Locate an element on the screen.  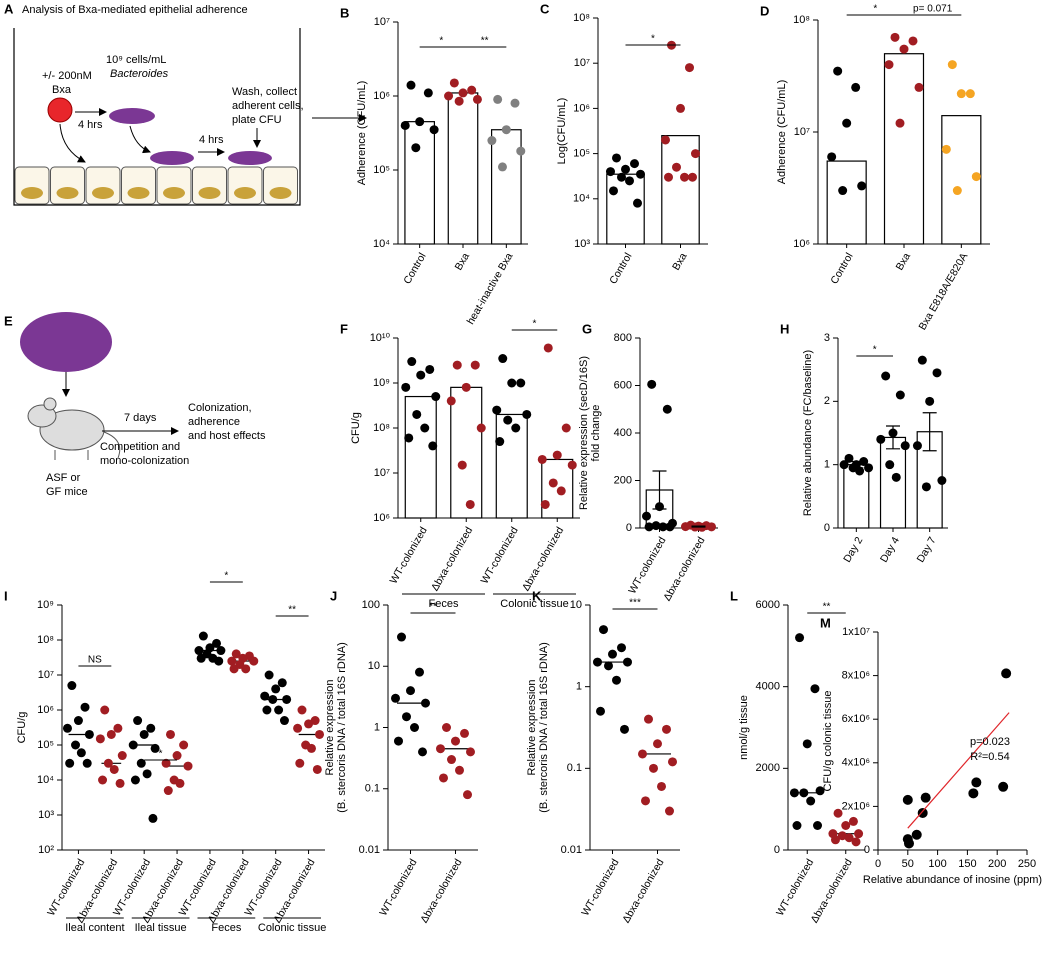
panel-letter: I is located at coordinates (6, 595).